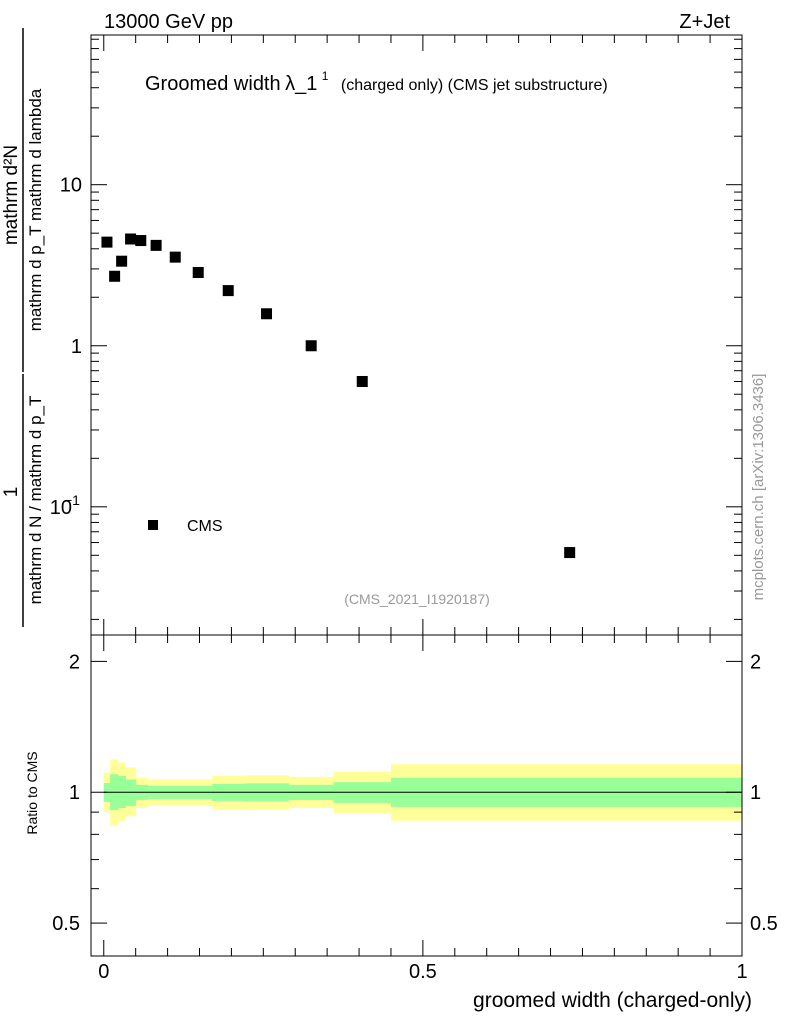 Image resolution: width=786 pixels, height=1024 pixels. What do you see at coordinates (72, 500) in the screenshot?
I see `main-y-tick-exponent: −1` at bounding box center [72, 500].